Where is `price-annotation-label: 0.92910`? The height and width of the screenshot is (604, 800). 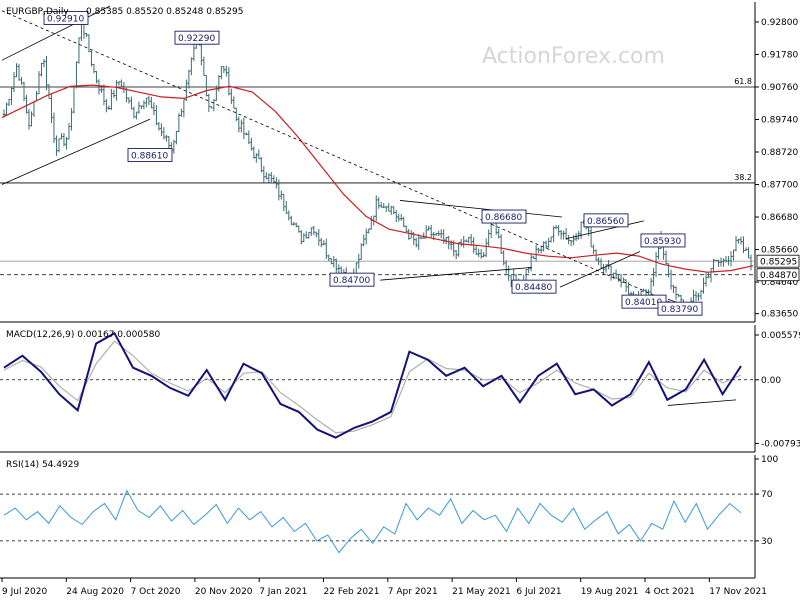 price-annotation-label: 0.92910 is located at coordinates (65, 19).